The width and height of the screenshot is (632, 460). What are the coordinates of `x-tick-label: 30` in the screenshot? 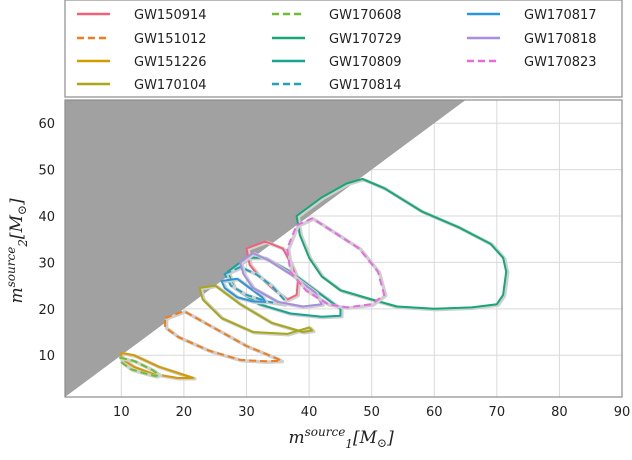 It's located at (246, 412).